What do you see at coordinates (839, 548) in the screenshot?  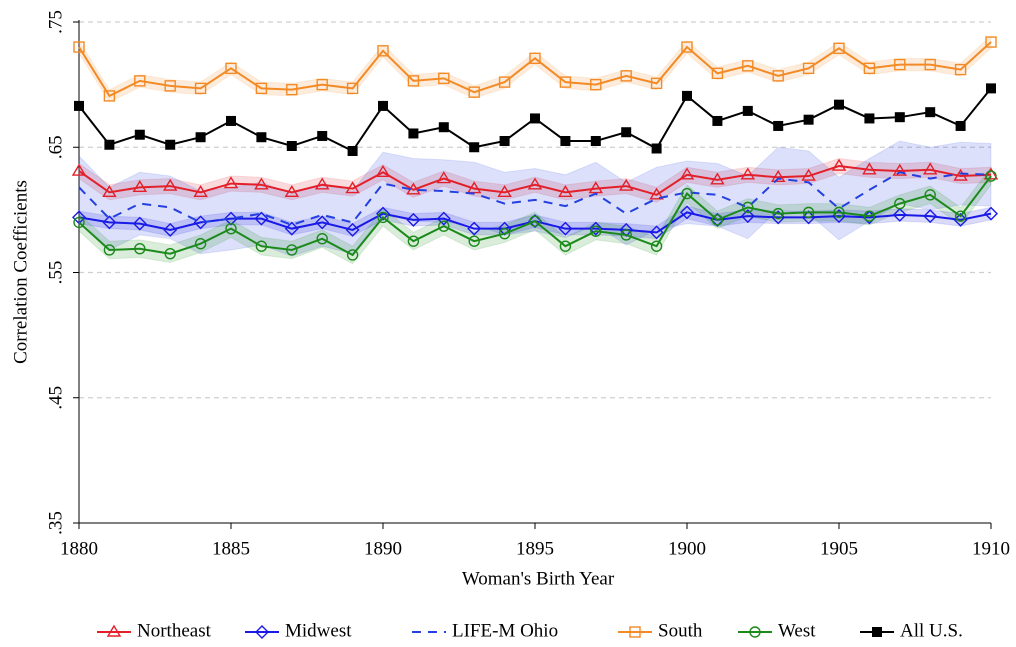 I see `x-tick-label: 1905` at bounding box center [839, 548].